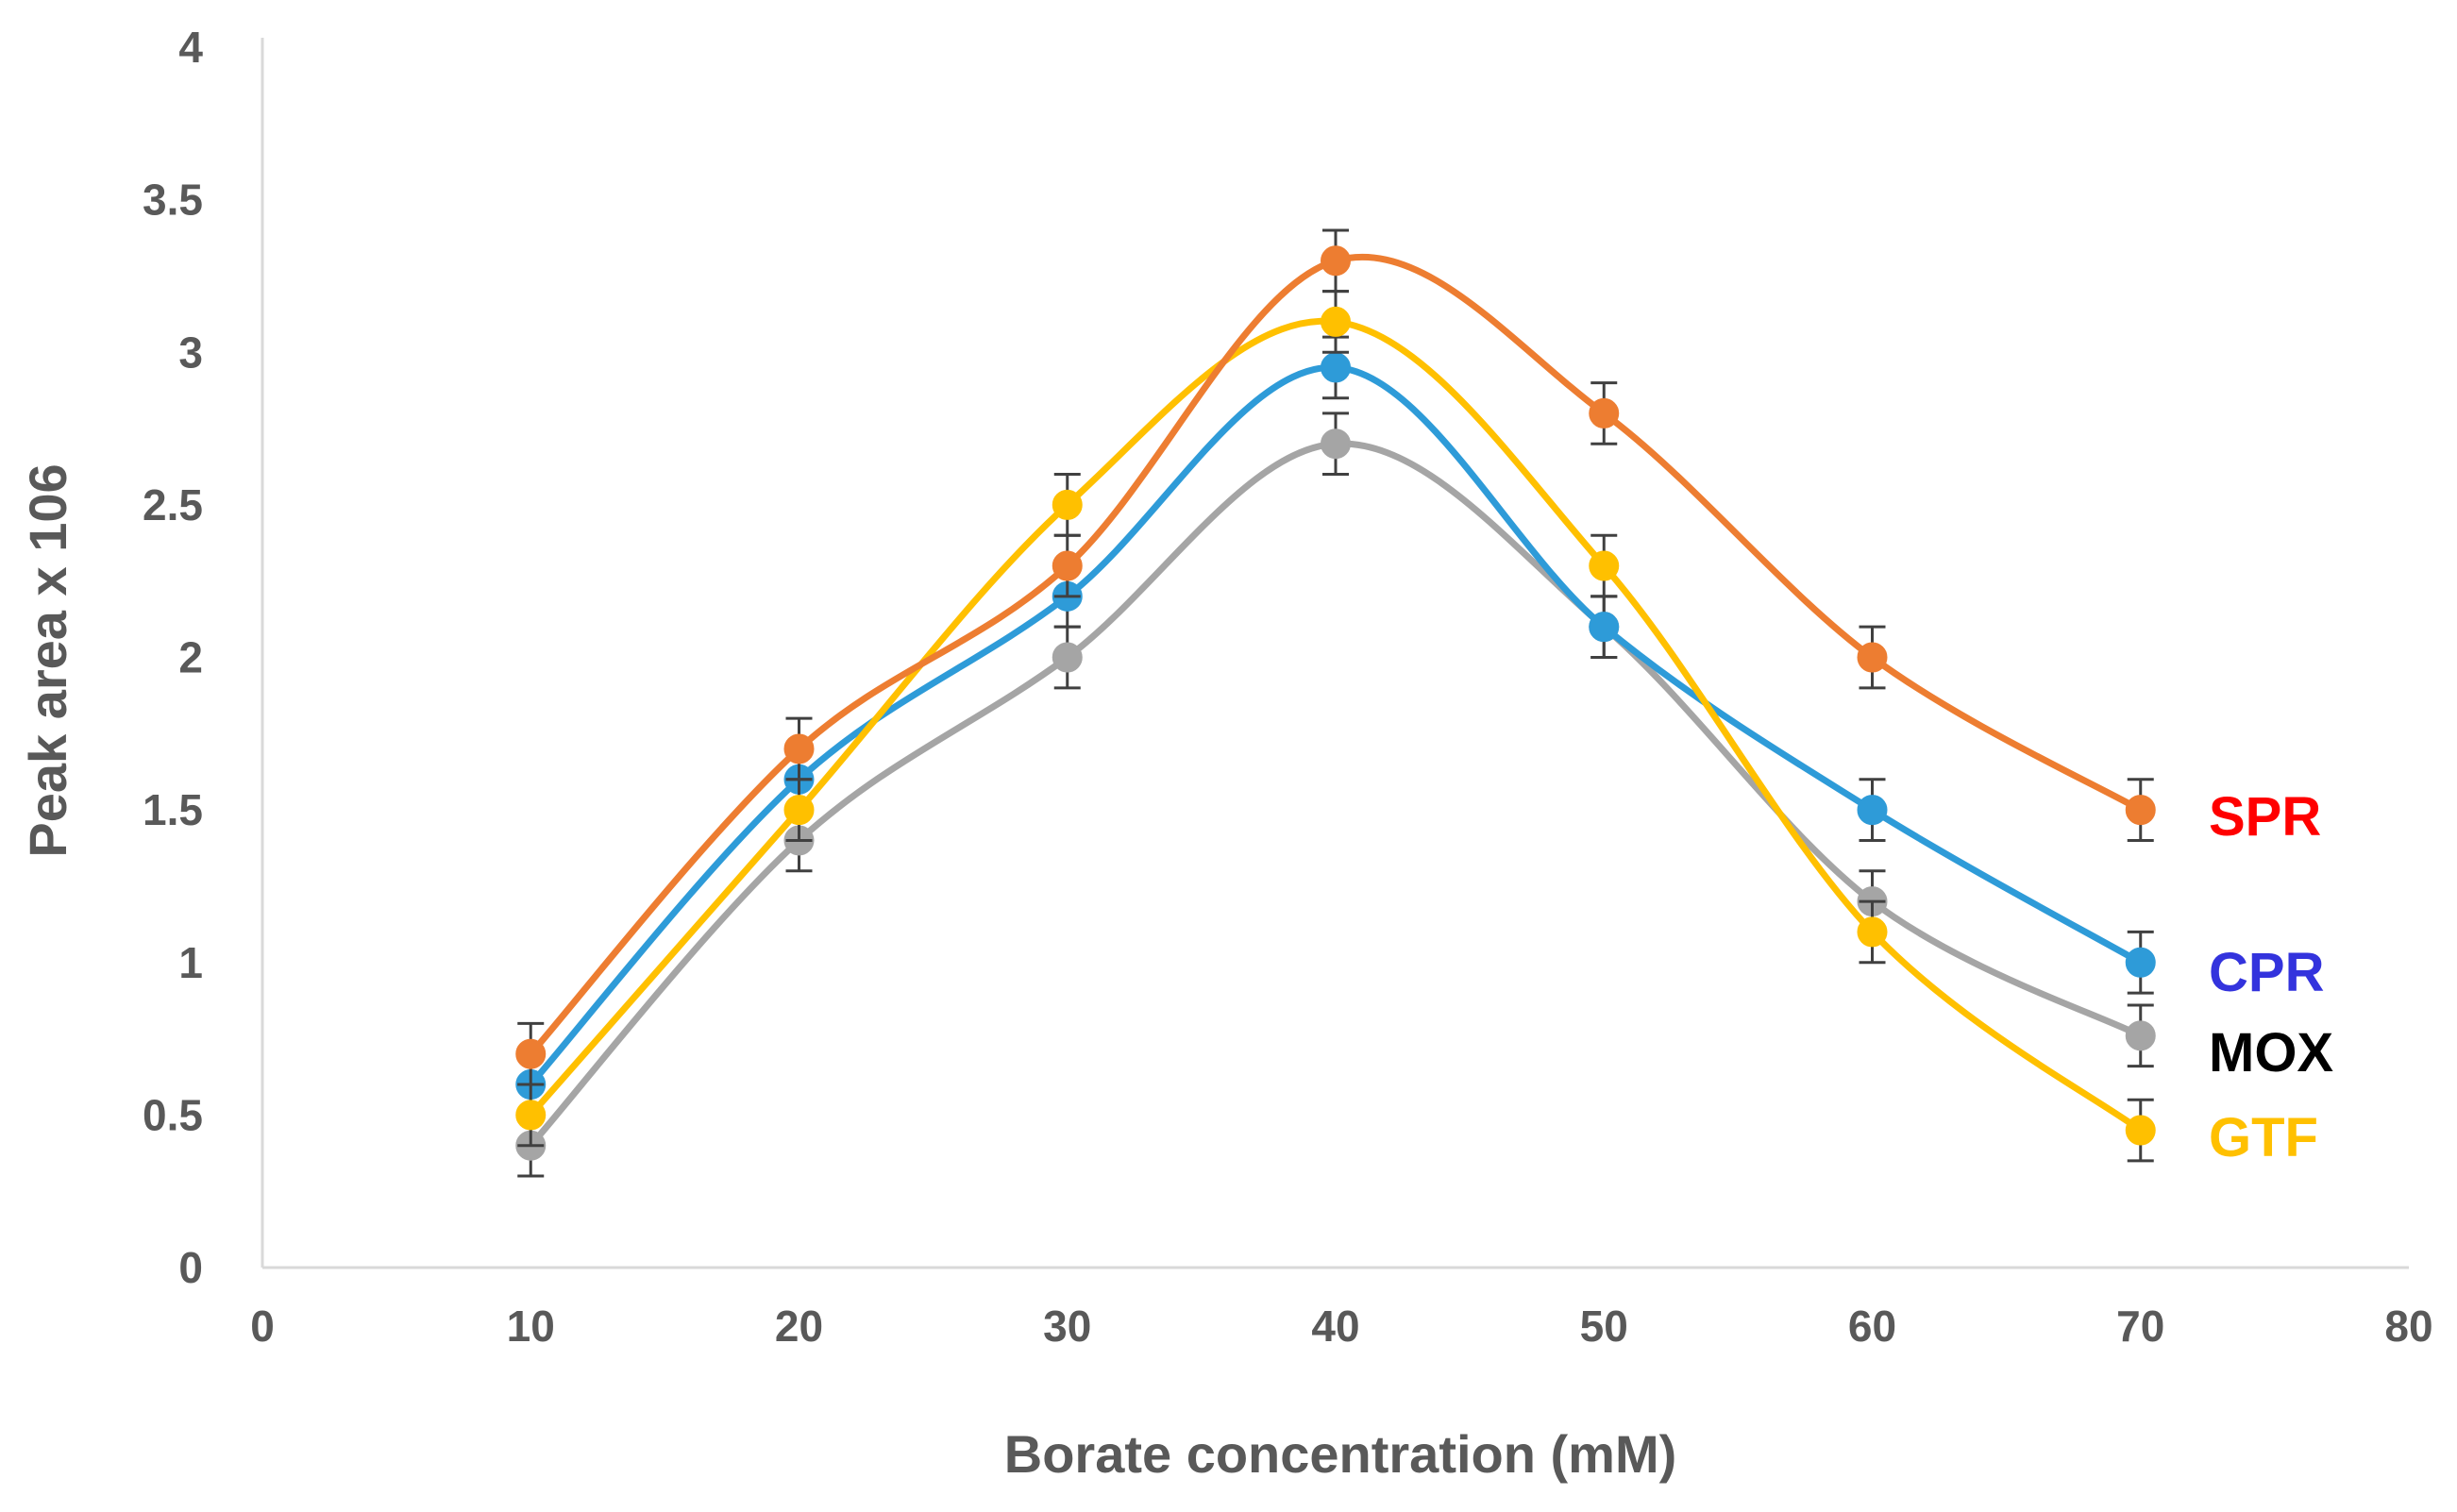  Describe the element at coordinates (1335, 1326) in the screenshot. I see `x-tick-label: 40` at that location.